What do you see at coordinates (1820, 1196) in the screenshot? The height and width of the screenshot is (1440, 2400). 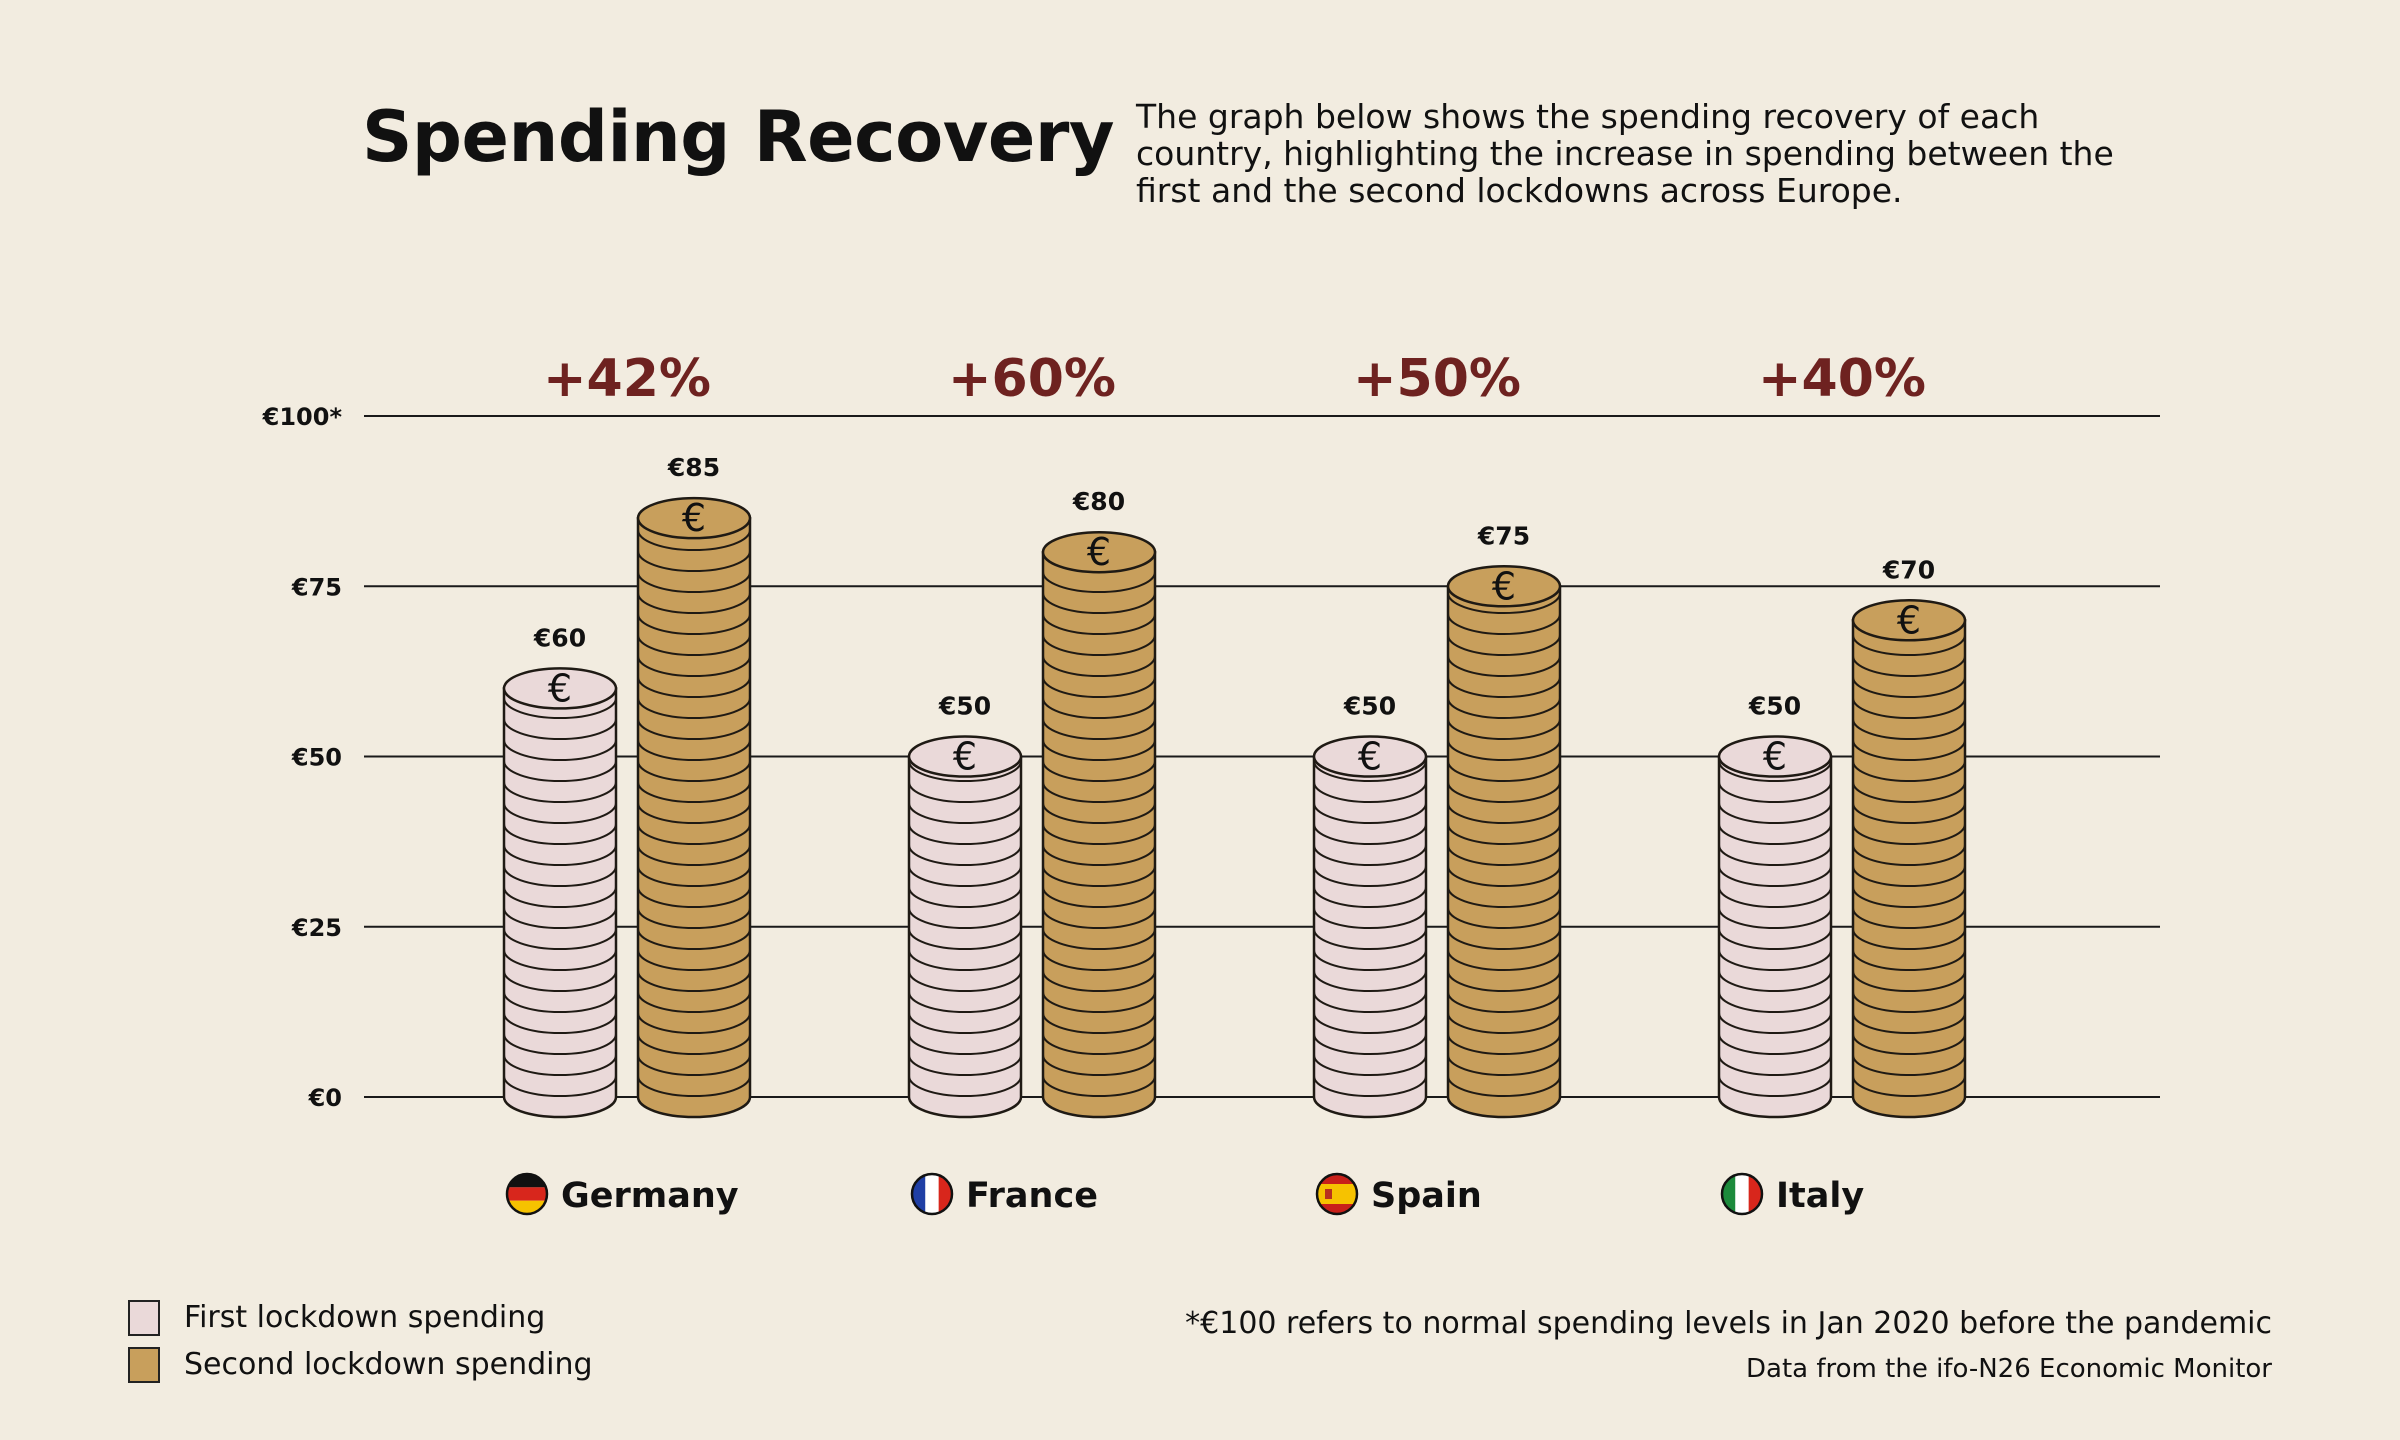 I see `category-label: Italy` at bounding box center [1820, 1196].